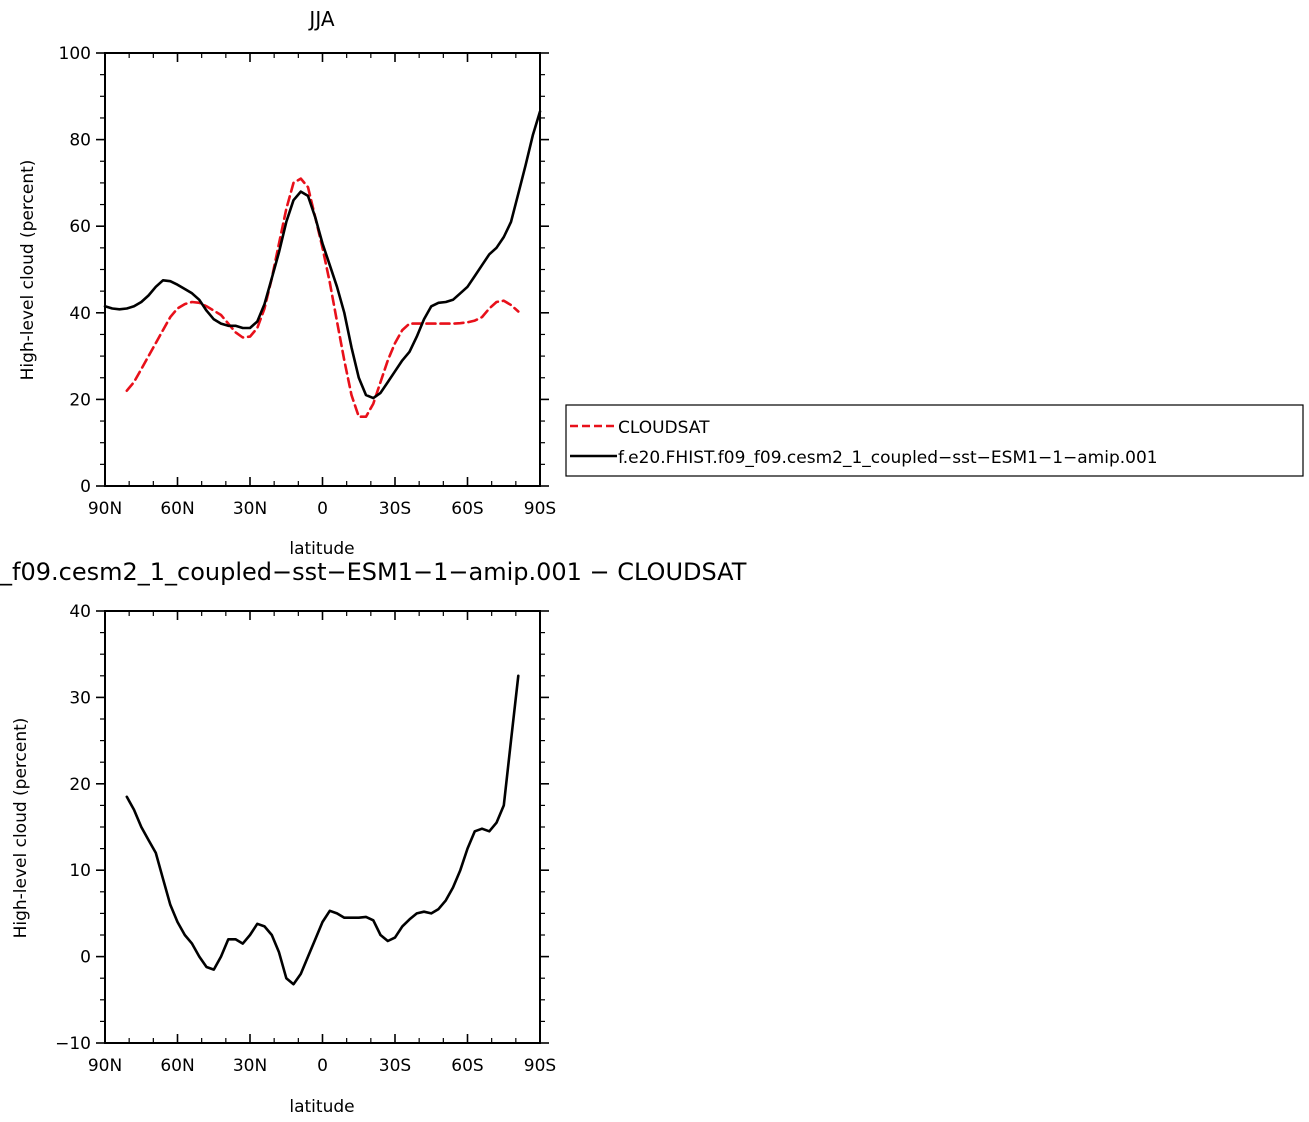 The image size is (1309, 1122). I want to click on top-x-tick-label: 30S, so click(395, 509).